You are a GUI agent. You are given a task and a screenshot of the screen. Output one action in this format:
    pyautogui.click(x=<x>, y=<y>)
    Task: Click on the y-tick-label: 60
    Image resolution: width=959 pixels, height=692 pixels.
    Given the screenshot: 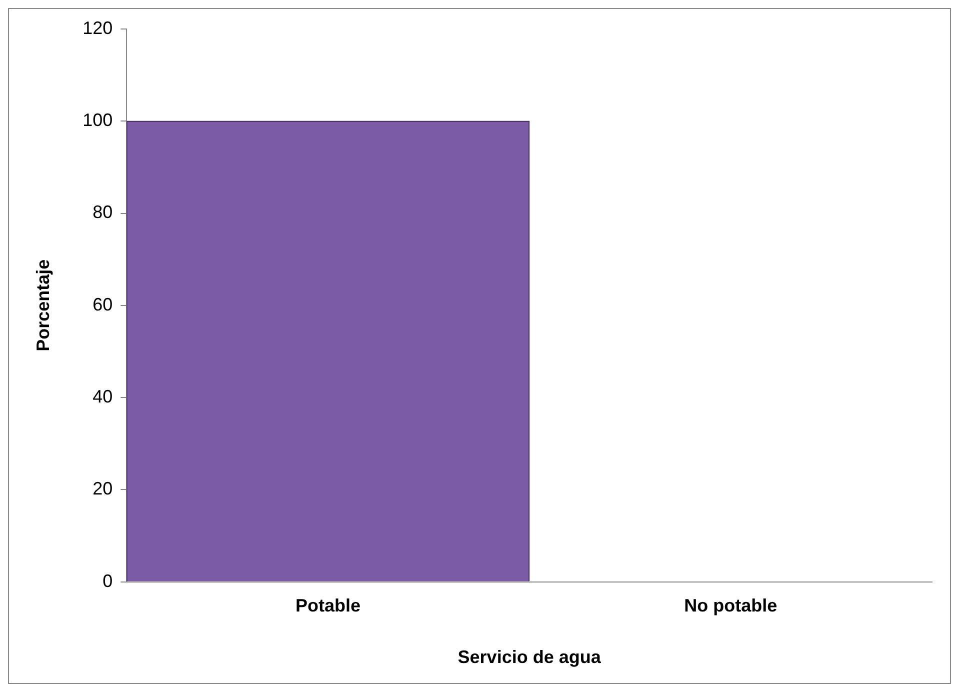 What is the action you would take?
    pyautogui.click(x=102, y=304)
    